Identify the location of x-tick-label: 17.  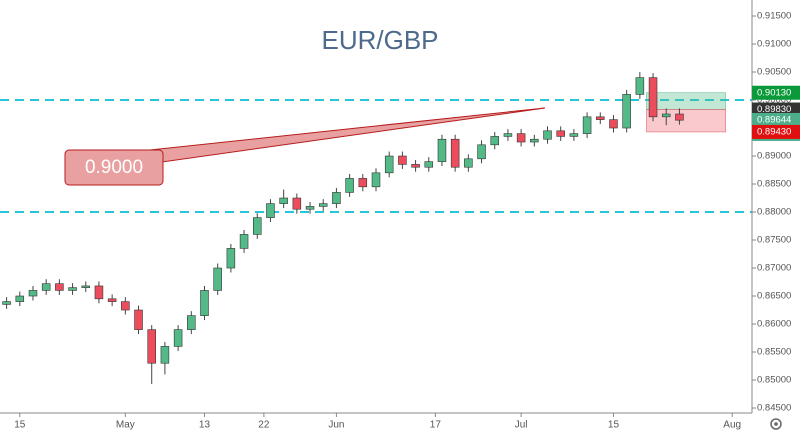
(436, 425).